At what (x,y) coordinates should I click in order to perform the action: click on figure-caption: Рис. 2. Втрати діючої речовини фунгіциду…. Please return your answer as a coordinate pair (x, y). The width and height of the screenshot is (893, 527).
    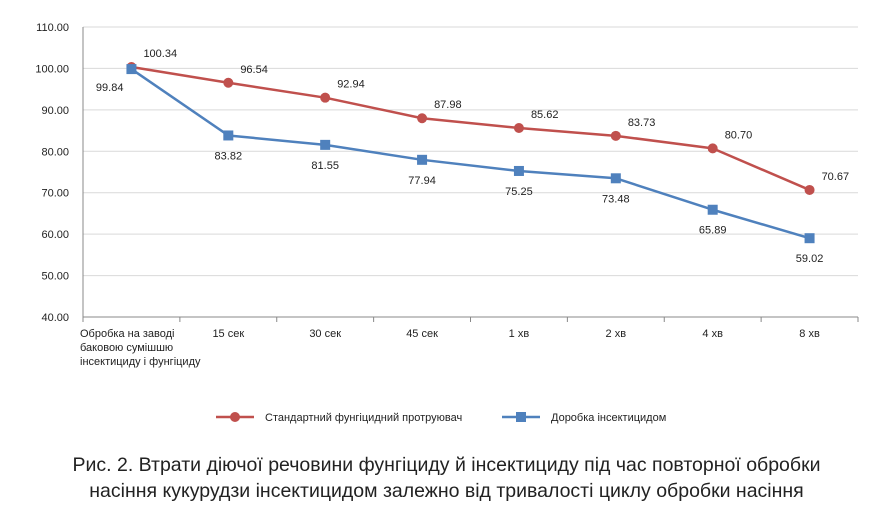
    Looking at the image, I should click on (446, 478).